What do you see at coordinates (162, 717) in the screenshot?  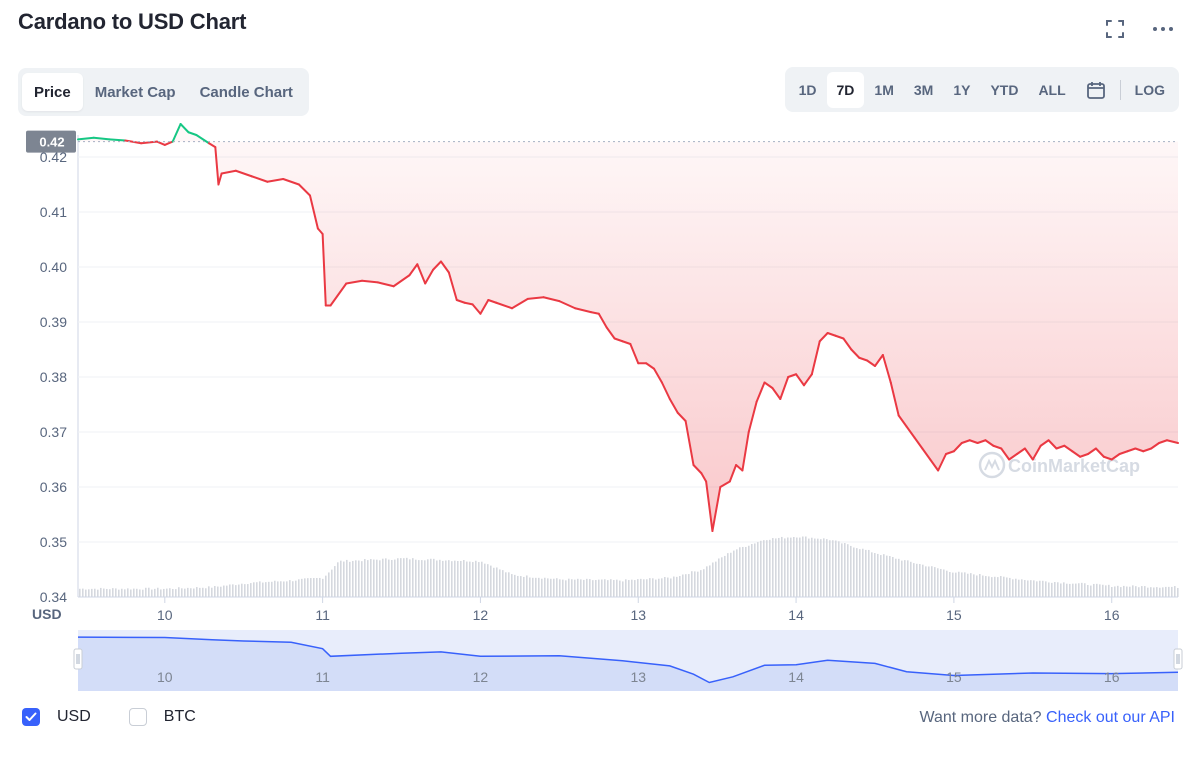 I see `legend-btc: BTC` at bounding box center [162, 717].